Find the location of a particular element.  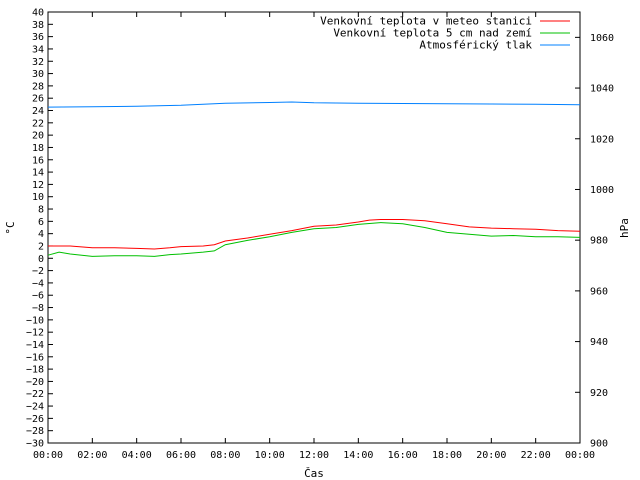

y-tick-label: 26 is located at coordinates (38, 99).